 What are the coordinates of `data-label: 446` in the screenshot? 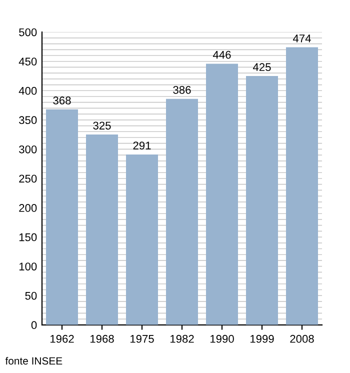 It's located at (221, 54).